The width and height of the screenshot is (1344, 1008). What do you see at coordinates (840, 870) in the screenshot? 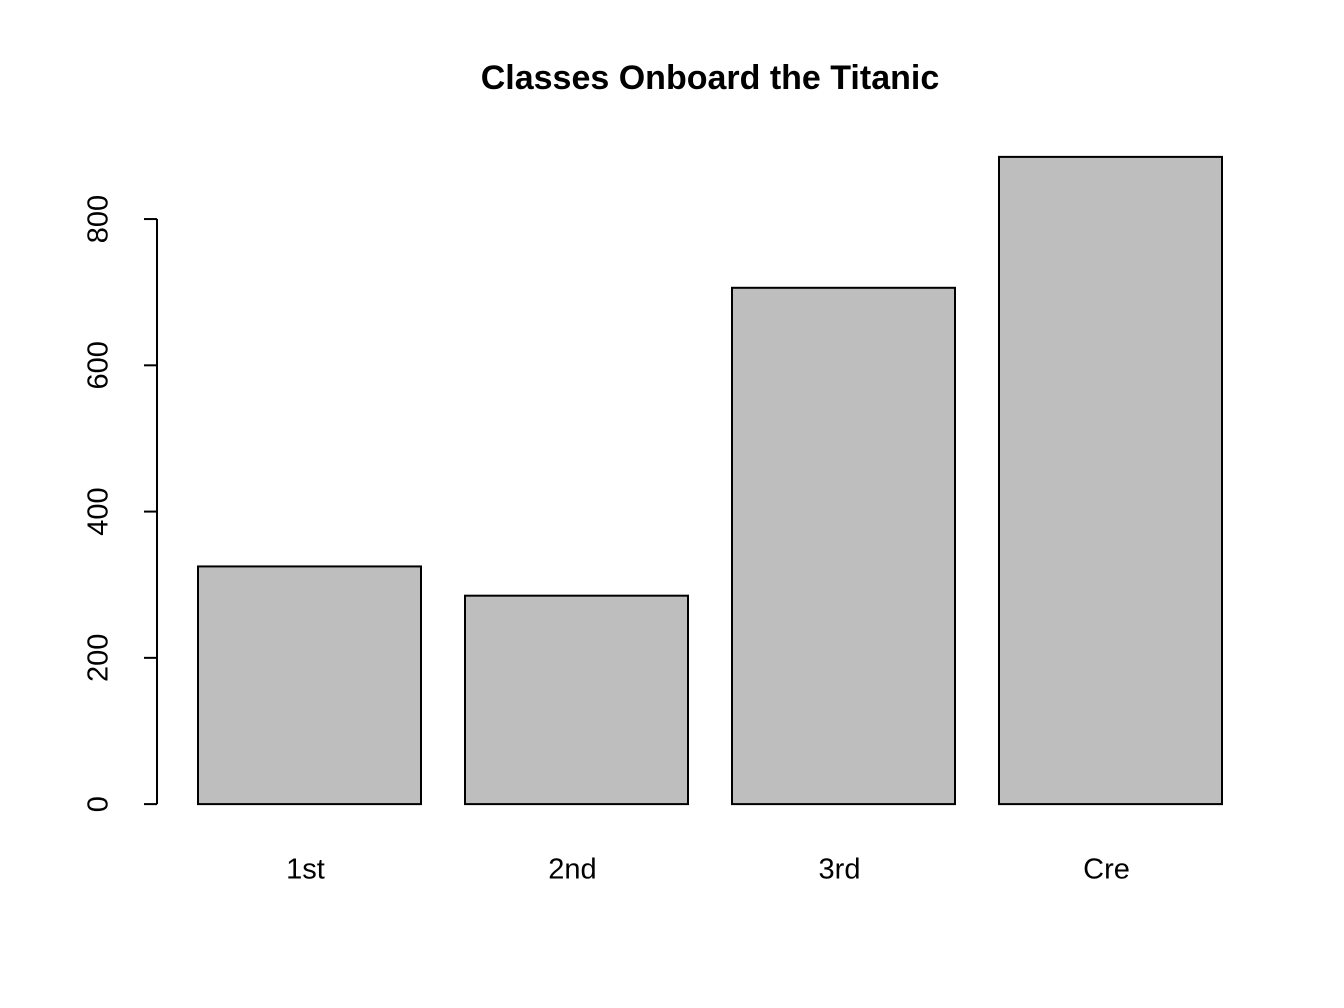
I see `x-tick-label: 3rd` at bounding box center [840, 870].